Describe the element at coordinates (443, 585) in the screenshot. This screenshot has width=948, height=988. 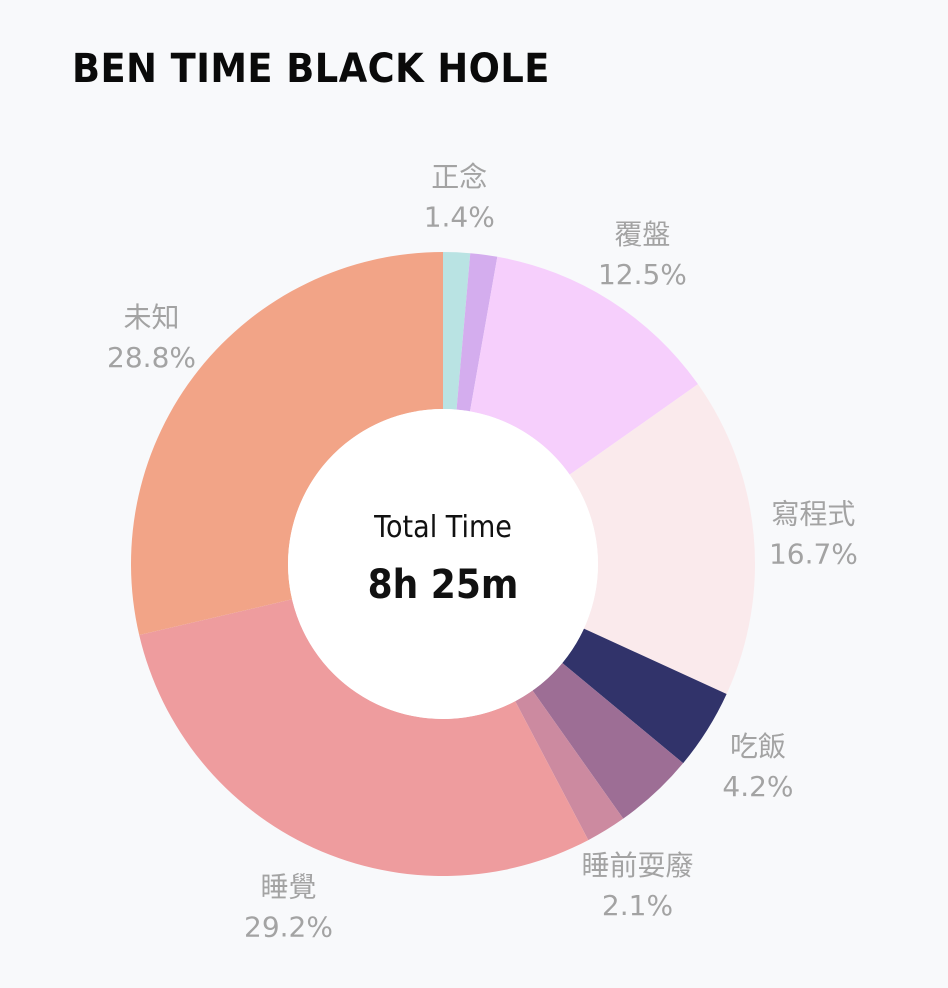
I see `center-total-value: 8h 25m` at that location.